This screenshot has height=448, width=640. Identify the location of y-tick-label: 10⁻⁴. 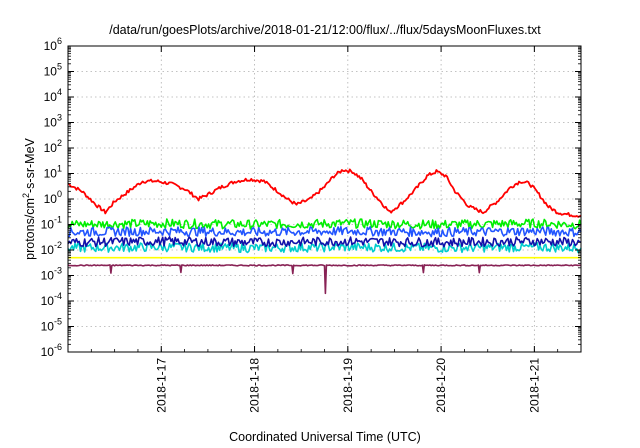
(51, 299).